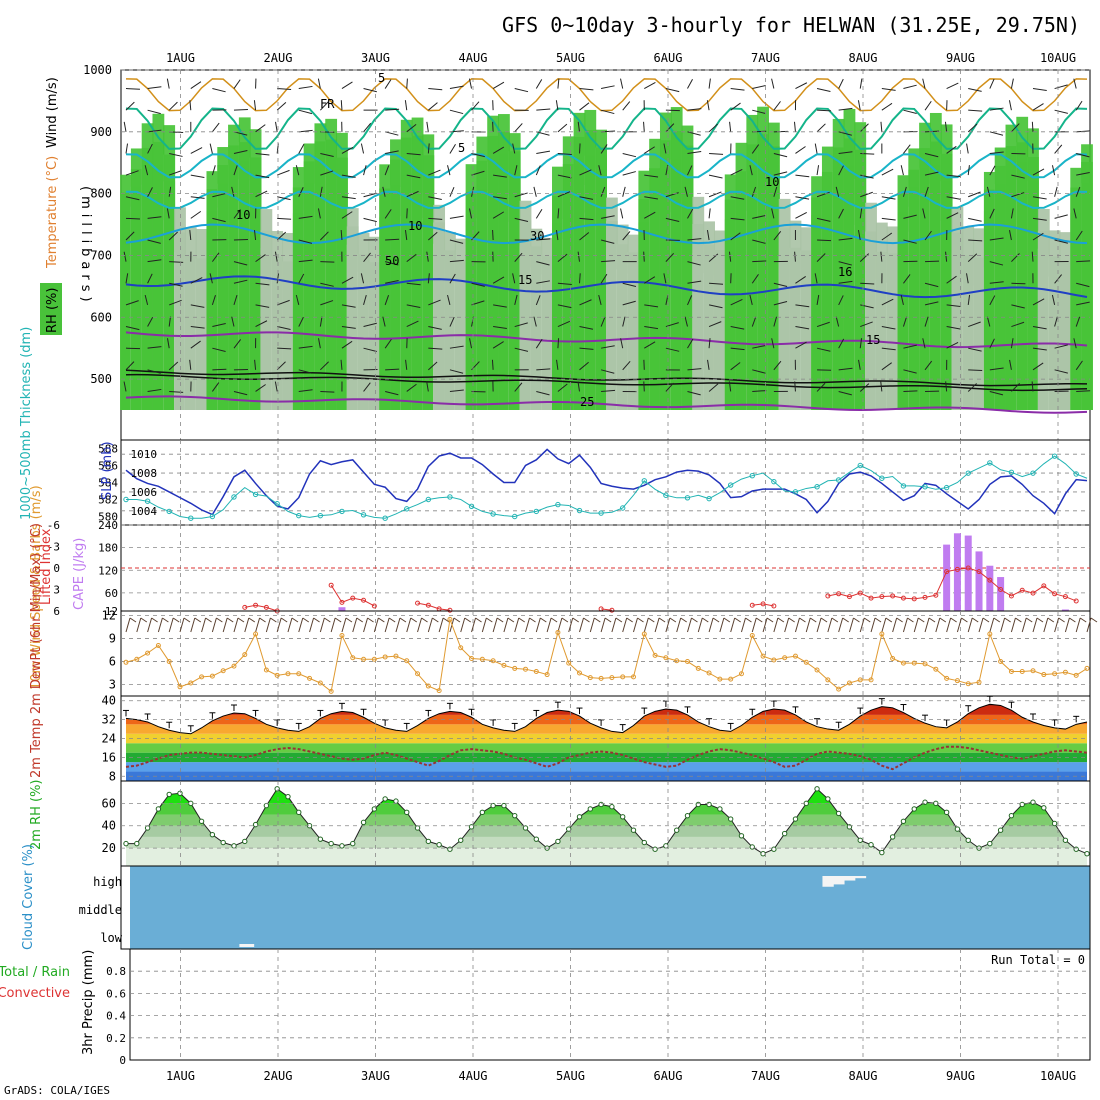 The image size is (1100, 1100). Describe the element at coordinates (116, 1016) in the screenshot. I see `precip-tick: 0.4` at that location.